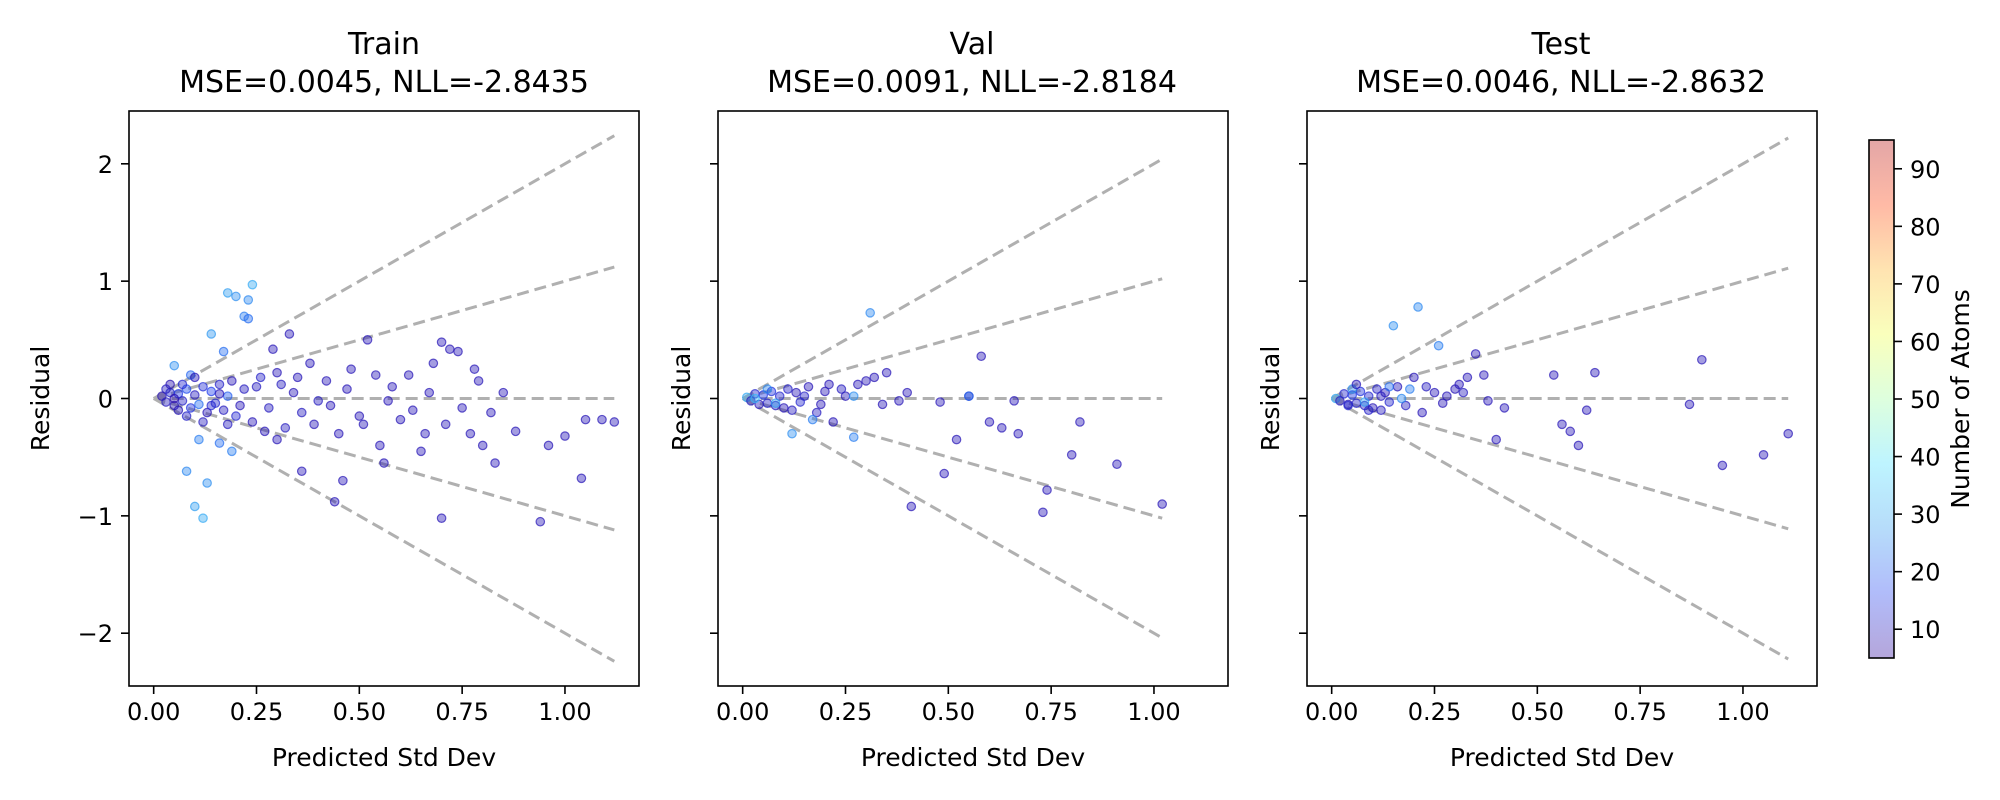 The image size is (2000, 800). Describe the element at coordinates (1925, 458) in the screenshot. I see `colorbar-tick-label: 40` at that location.